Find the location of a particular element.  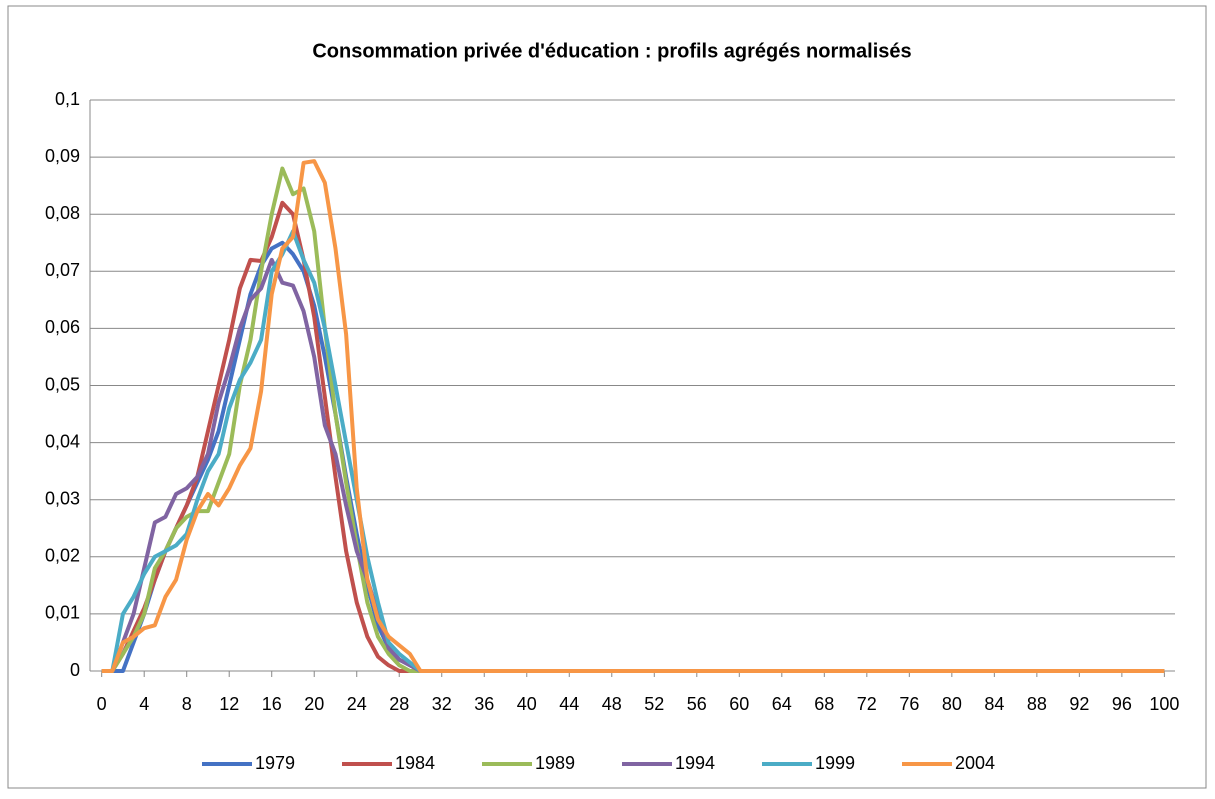

x-tick-label: 28 is located at coordinates (399, 704).